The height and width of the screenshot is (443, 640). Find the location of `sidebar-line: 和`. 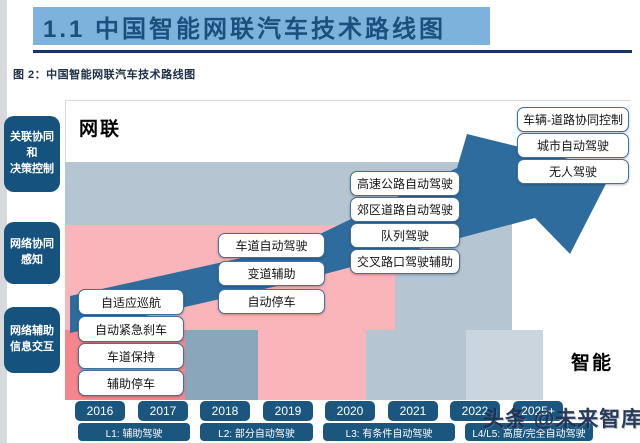

sidebar-line: 和 is located at coordinates (32, 153).